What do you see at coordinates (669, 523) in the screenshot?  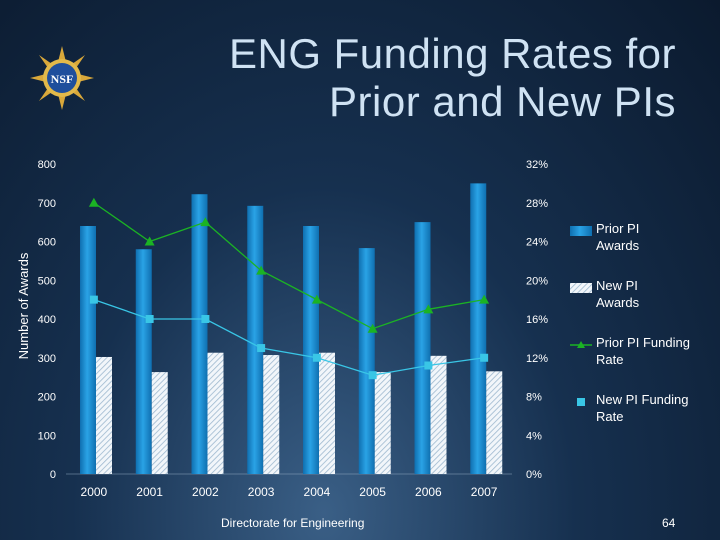 I see `page-number: 64` at bounding box center [669, 523].